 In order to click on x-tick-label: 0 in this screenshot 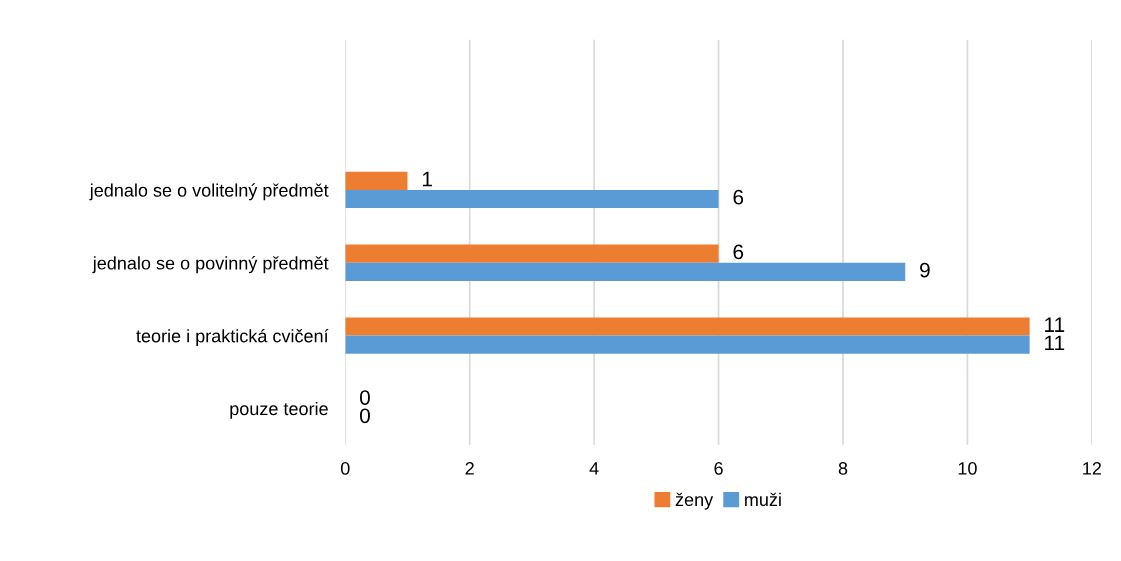, I will do `click(345, 468)`.